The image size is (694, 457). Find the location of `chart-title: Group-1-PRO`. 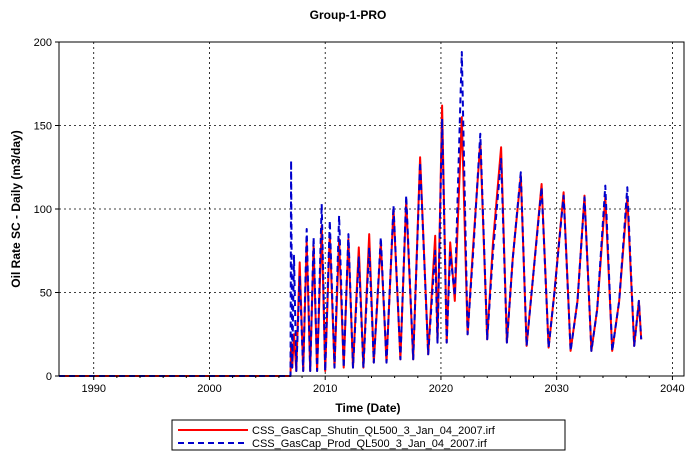

chart-title: Group-1-PRO is located at coordinates (348, 15).